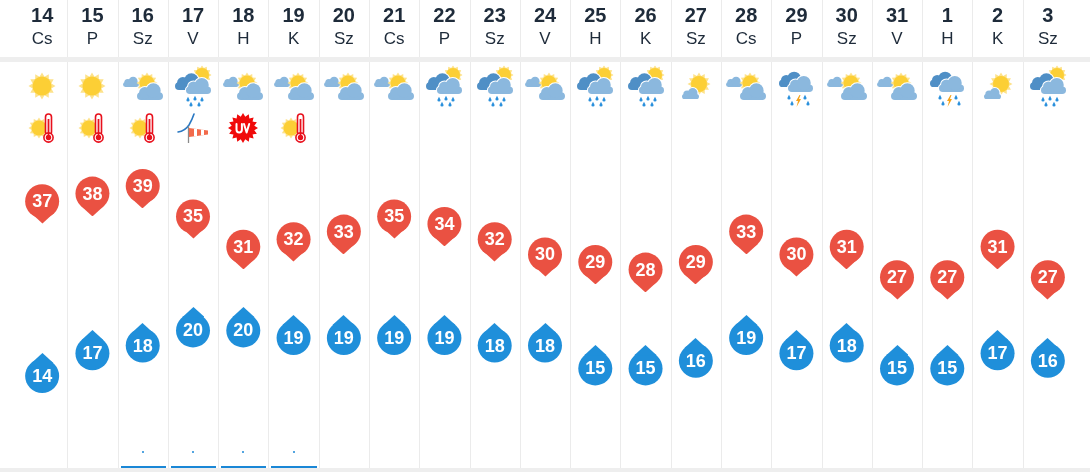  Describe the element at coordinates (92, 25) in the screenshot. I see `x-tick-label: 15 P` at that location.